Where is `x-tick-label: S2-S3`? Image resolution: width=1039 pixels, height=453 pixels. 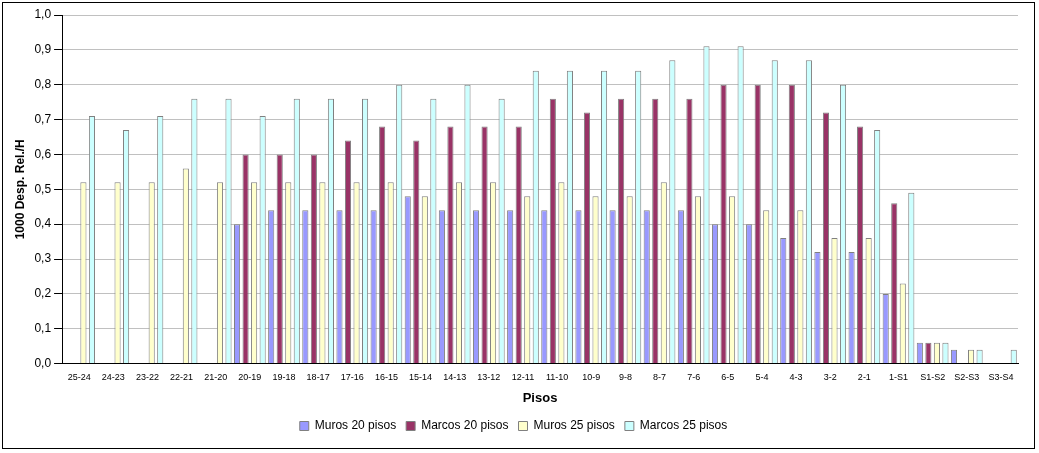 x-tick-label: S2-S3 is located at coordinates (967, 377).